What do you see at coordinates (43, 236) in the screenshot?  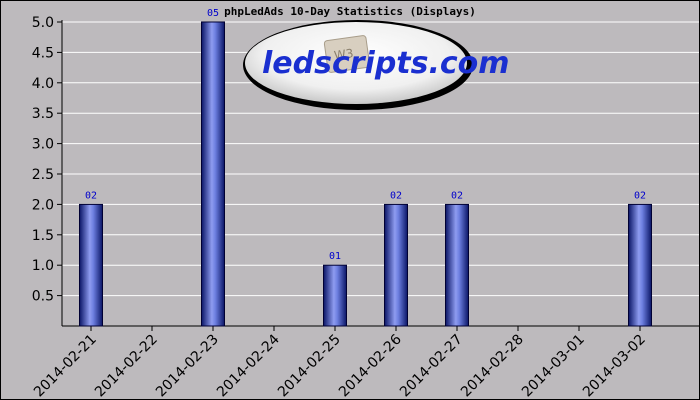 I see `y-tick-label: 1.5` at bounding box center [43, 236].